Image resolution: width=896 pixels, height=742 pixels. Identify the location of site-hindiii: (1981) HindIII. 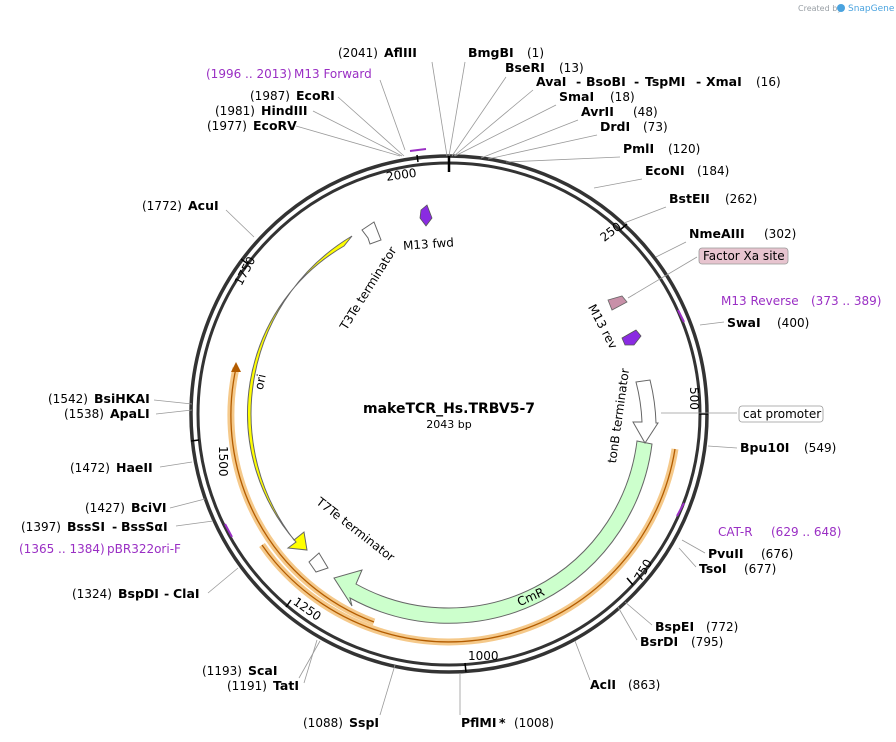
(261, 110).